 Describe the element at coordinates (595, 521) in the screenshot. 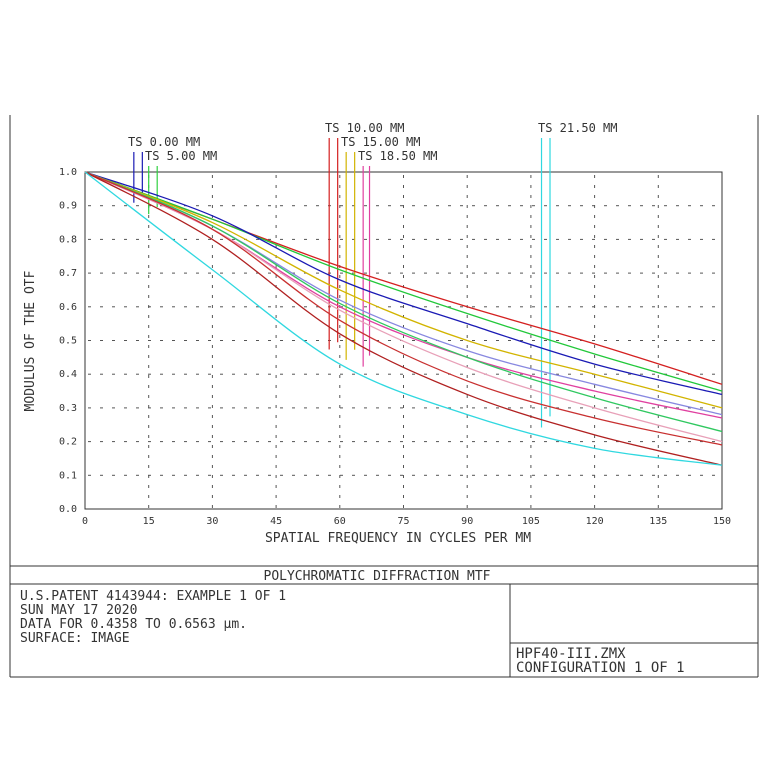

I see `x-tick-label: 120` at that location.